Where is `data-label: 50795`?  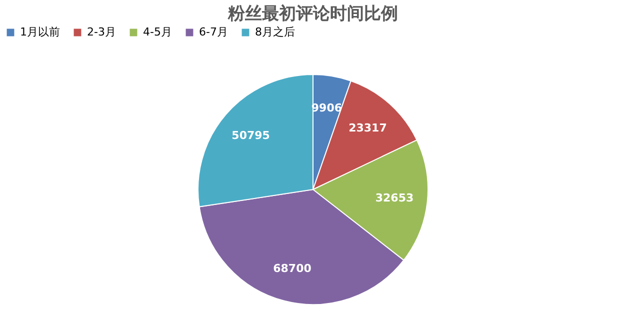
data-label: 50795 is located at coordinates (251, 135).